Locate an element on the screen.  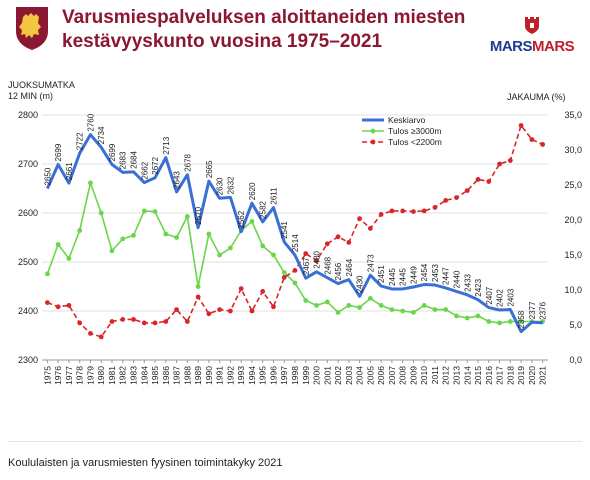
data-label-mean: 2620 is located at coordinates (252, 191).